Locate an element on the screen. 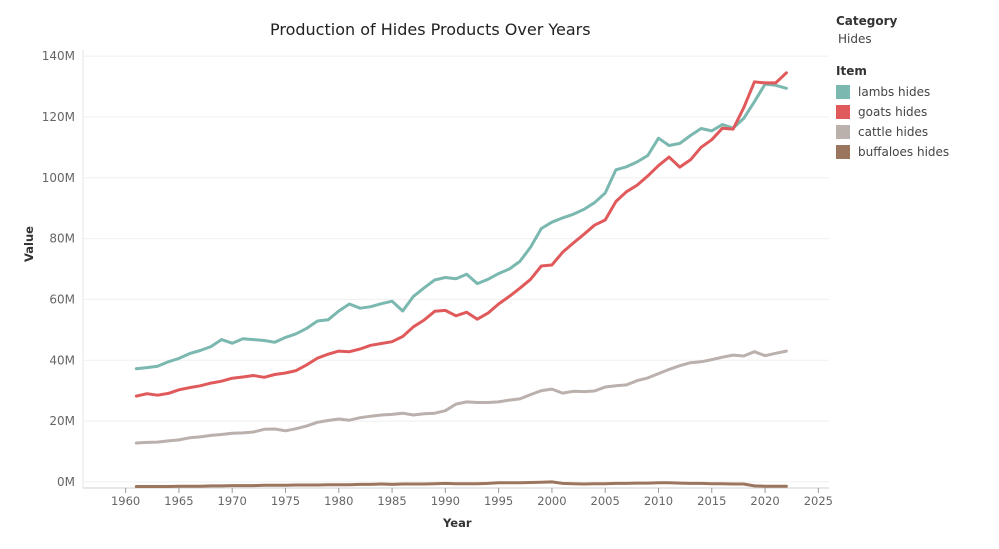 The height and width of the screenshot is (549, 999). y-tick-label: 20M is located at coordinates (62, 421).